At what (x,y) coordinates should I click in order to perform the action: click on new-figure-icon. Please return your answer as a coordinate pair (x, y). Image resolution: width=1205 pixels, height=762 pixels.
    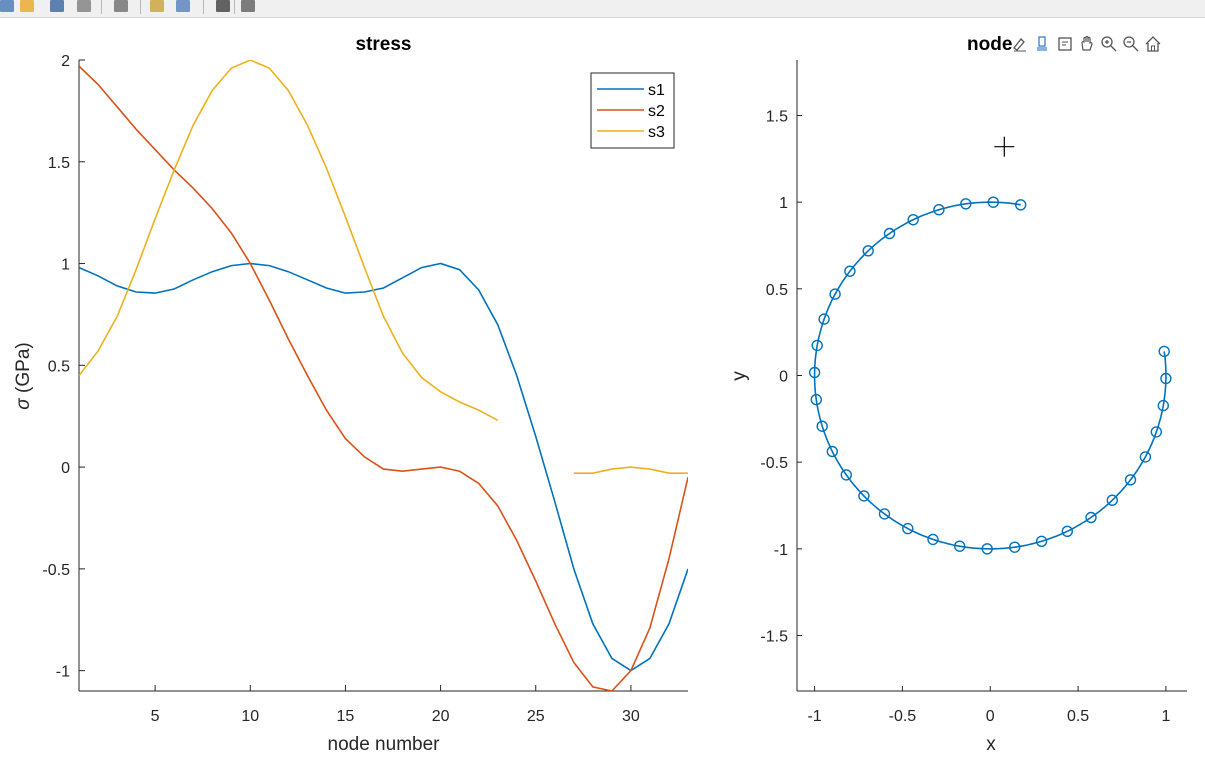
    Looking at the image, I should click on (7, 6).